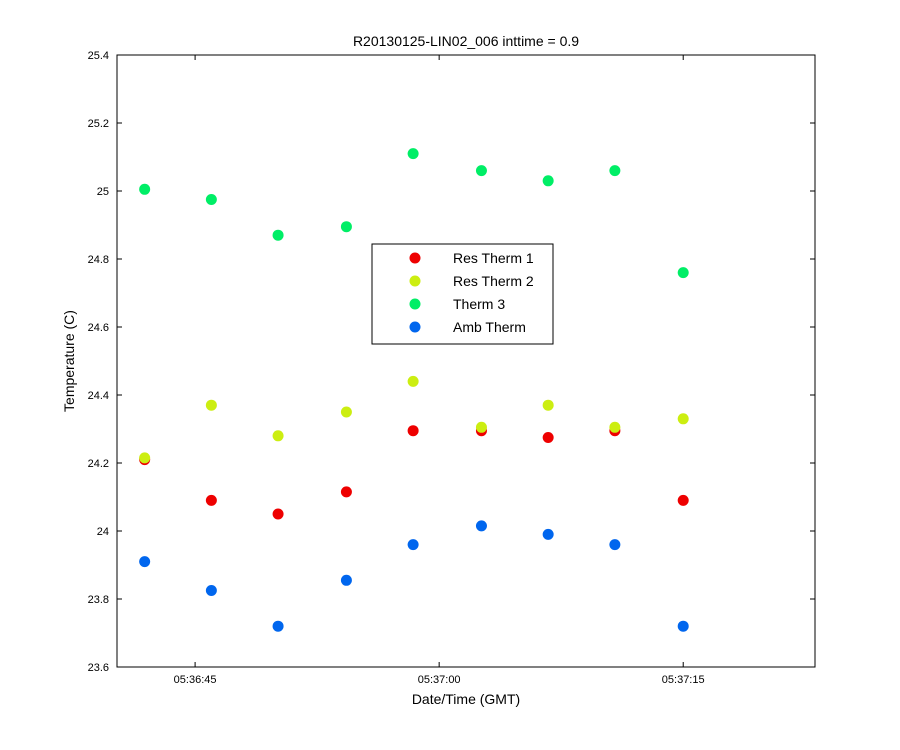 The height and width of the screenshot is (750, 900). Describe the element at coordinates (493, 281) in the screenshot. I see `legend-label-res-therm-2: Res Therm 2` at that location.